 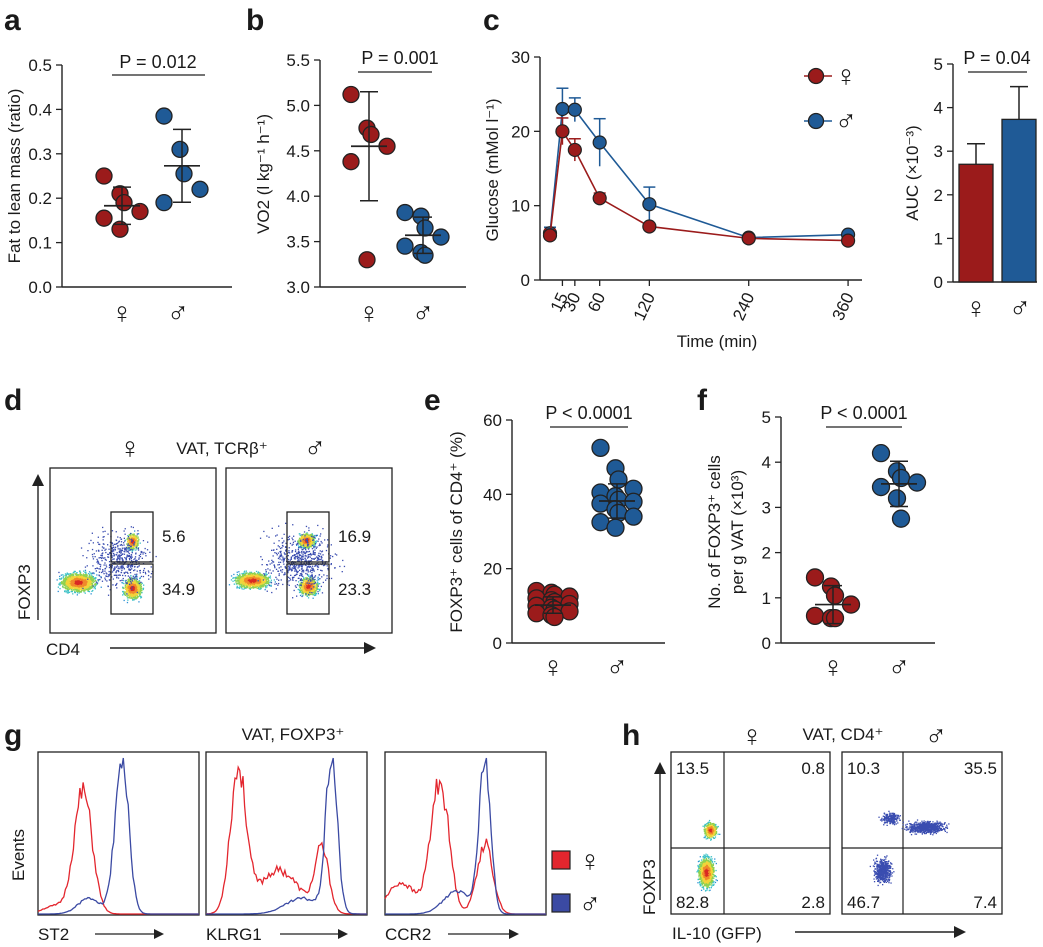 What do you see at coordinates (12, 20) in the screenshot?
I see `panel-label-a: a` at bounding box center [12, 20].